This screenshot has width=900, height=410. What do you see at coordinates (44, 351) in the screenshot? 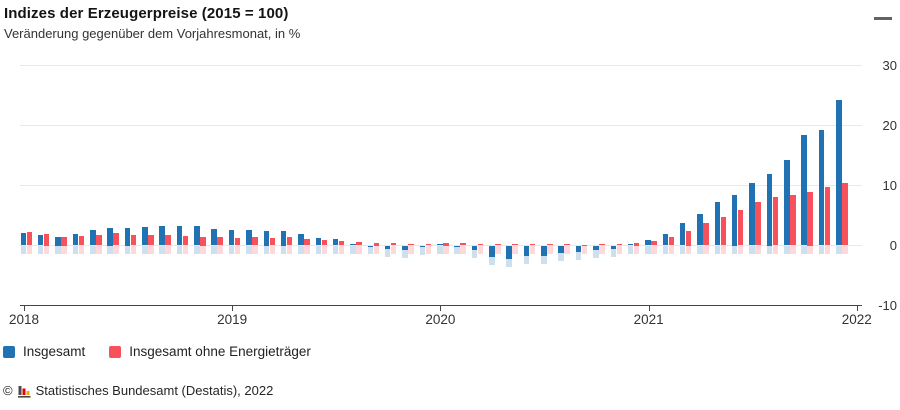
I see `legend-item-insgesamt: Insgesamt` at bounding box center [44, 351].